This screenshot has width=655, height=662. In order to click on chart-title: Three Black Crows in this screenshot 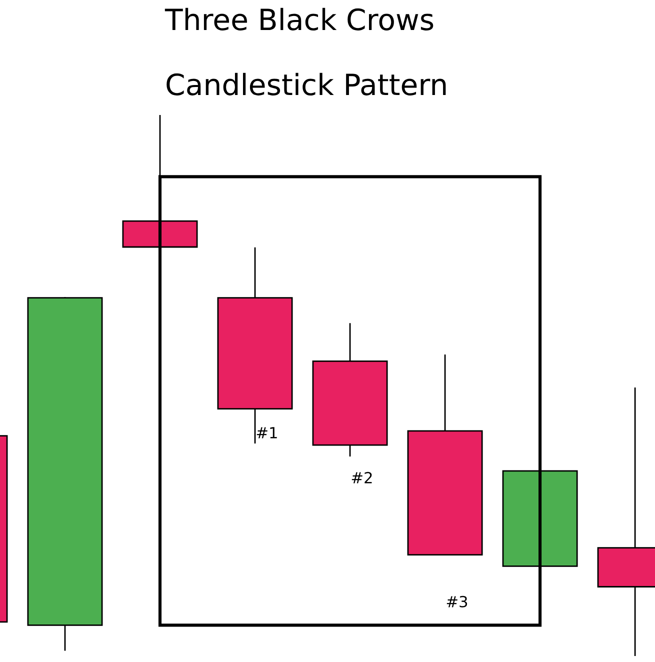, I will do `click(299, 19)`.